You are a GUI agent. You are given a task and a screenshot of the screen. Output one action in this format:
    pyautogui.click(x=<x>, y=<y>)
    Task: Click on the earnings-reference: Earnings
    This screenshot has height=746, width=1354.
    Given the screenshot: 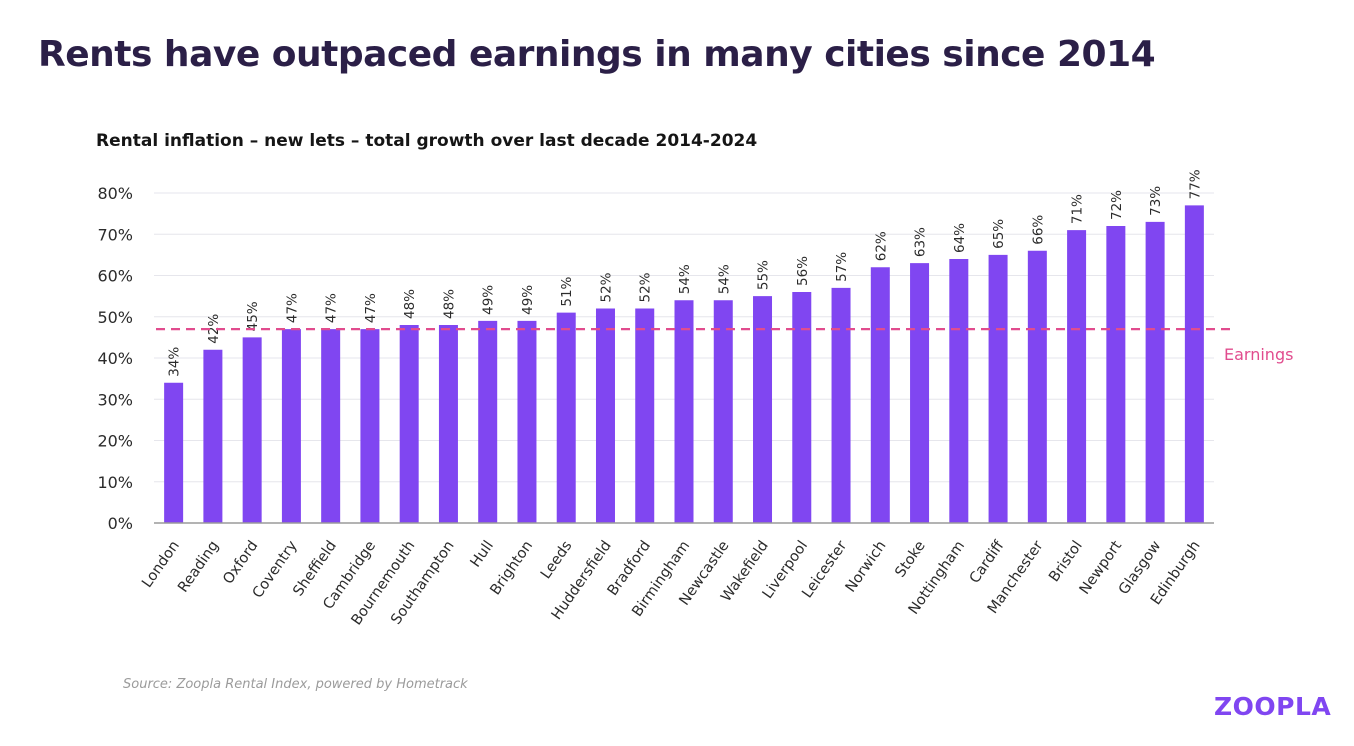 What is the action you would take?
    pyautogui.click(x=724, y=346)
    